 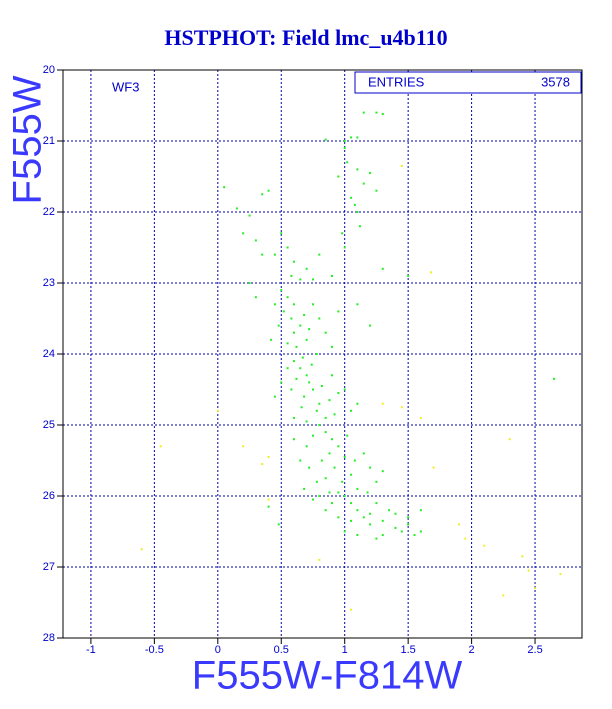 What do you see at coordinates (534, 650) in the screenshot?
I see `x-tick-label: 2.5` at bounding box center [534, 650].